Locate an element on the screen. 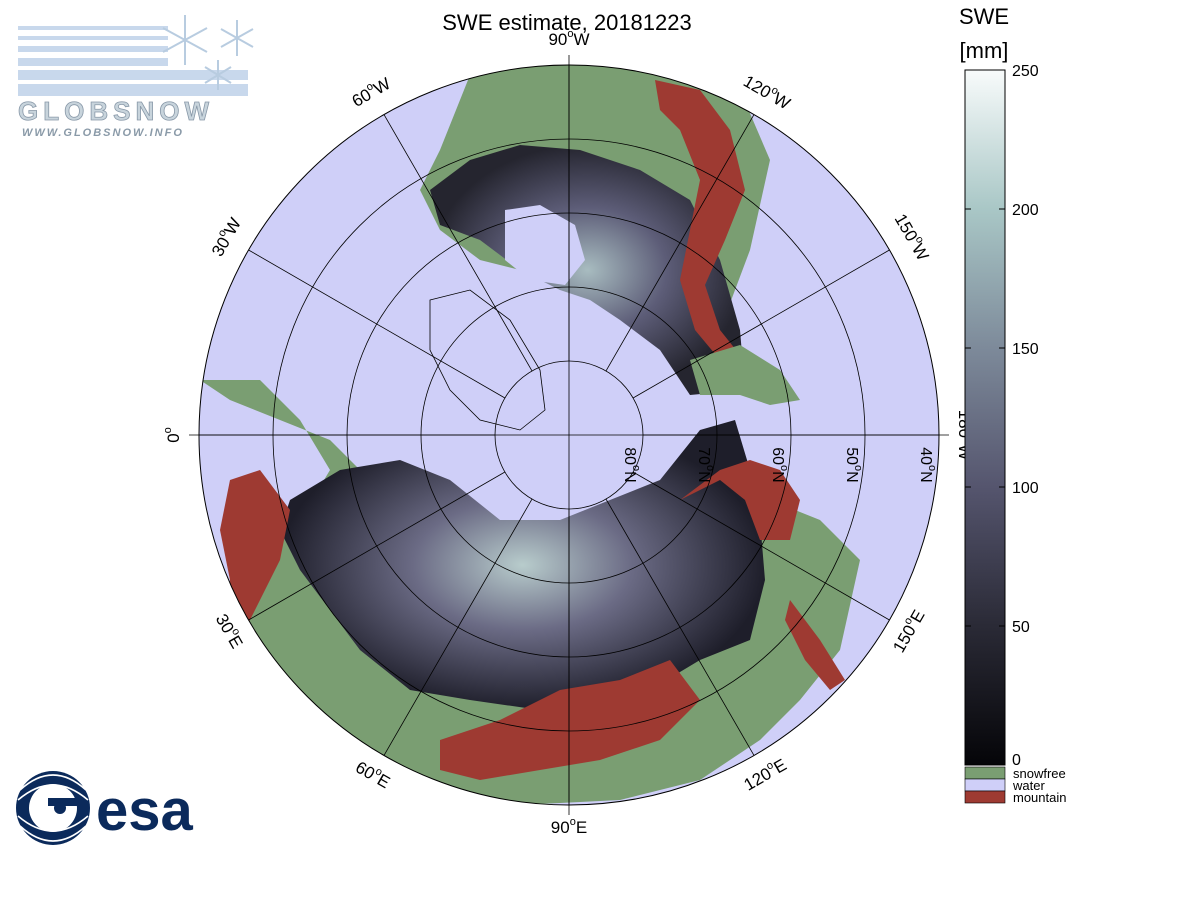 The width and height of the screenshot is (1200, 900). colorbar-title-line1: SWE is located at coordinates (984, 16).